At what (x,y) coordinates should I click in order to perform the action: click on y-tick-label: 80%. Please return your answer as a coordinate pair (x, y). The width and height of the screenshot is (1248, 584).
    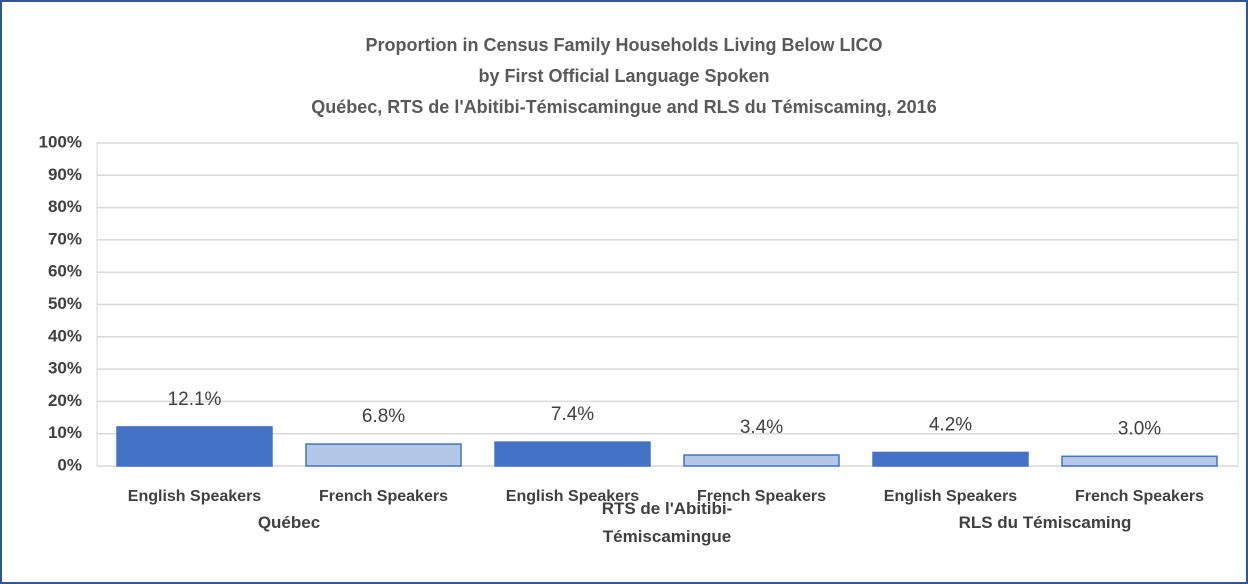
    Looking at the image, I should click on (65, 206).